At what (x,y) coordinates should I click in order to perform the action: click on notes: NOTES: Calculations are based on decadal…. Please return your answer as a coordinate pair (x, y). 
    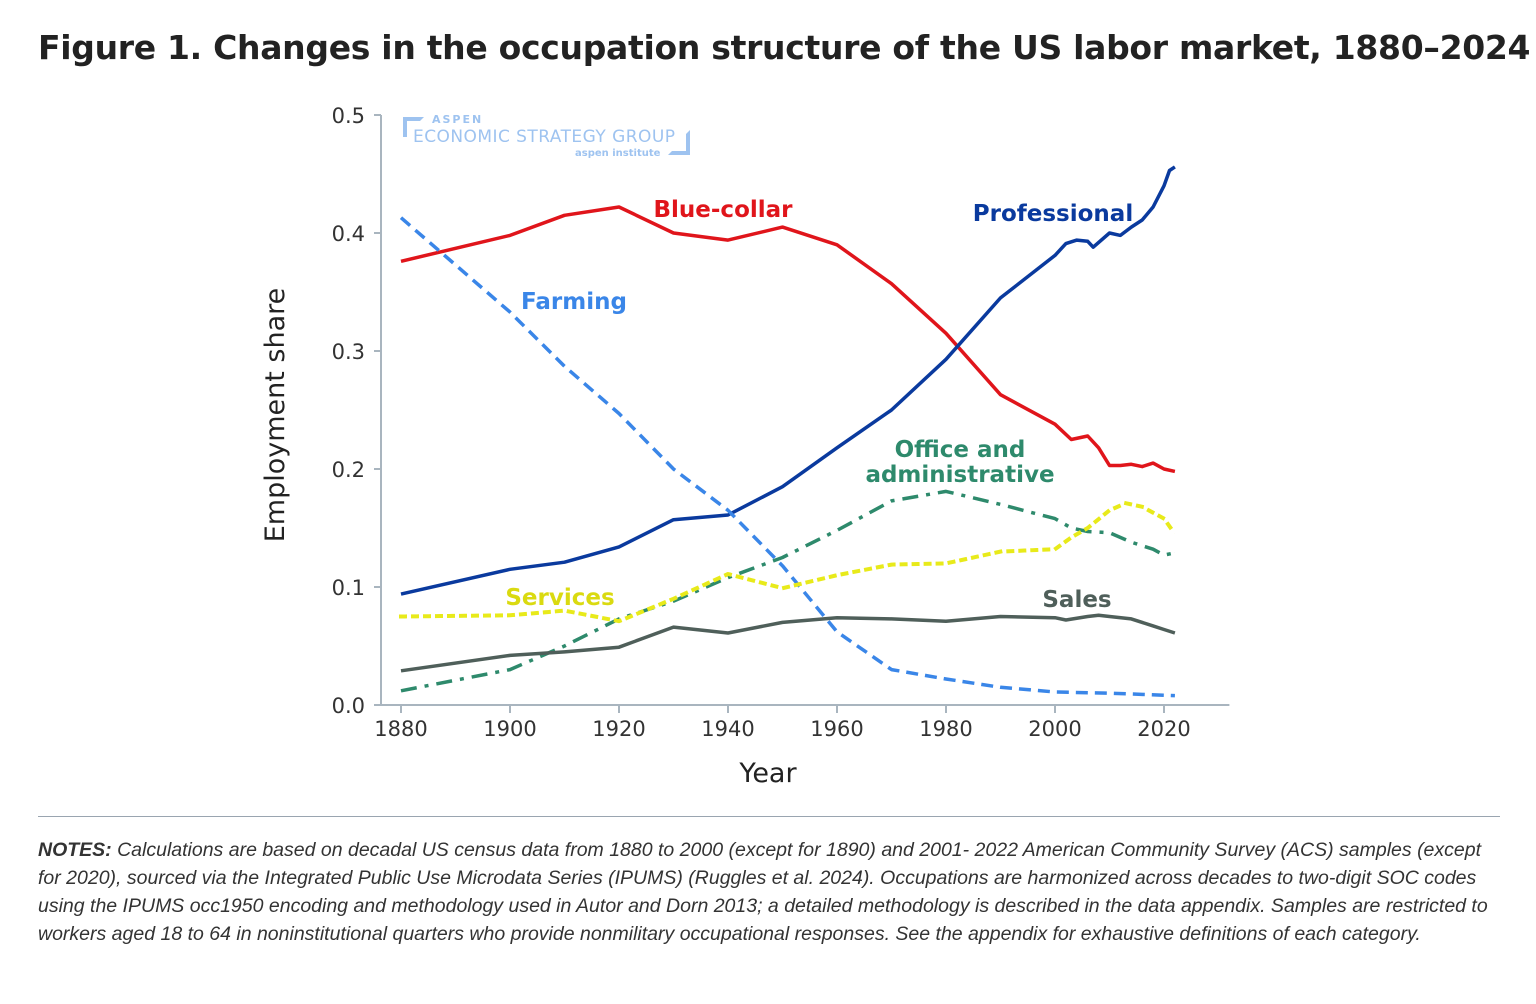
    Looking at the image, I should click on (773, 892).